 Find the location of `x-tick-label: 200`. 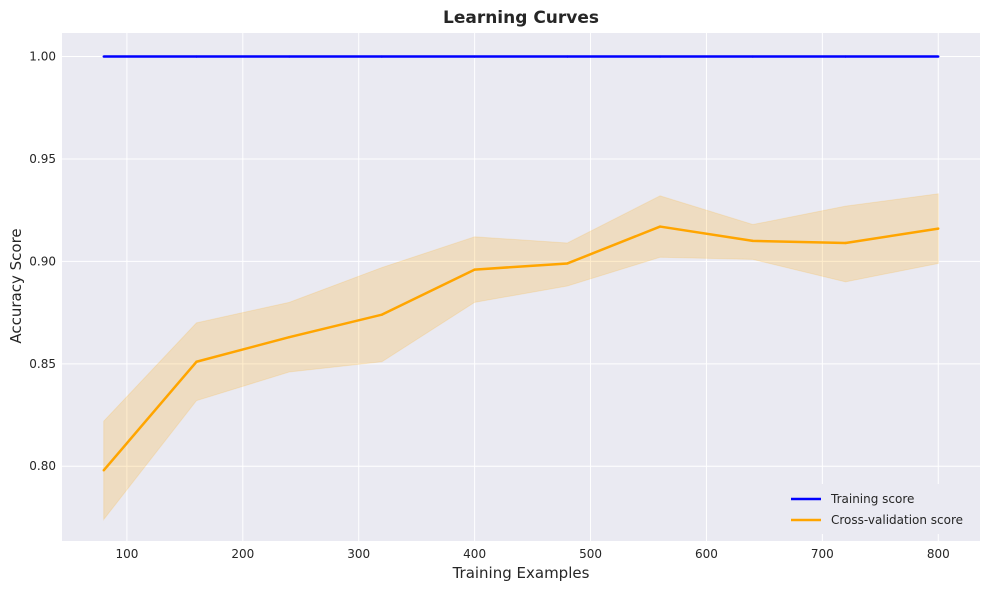

x-tick-label: 200 is located at coordinates (242, 554).